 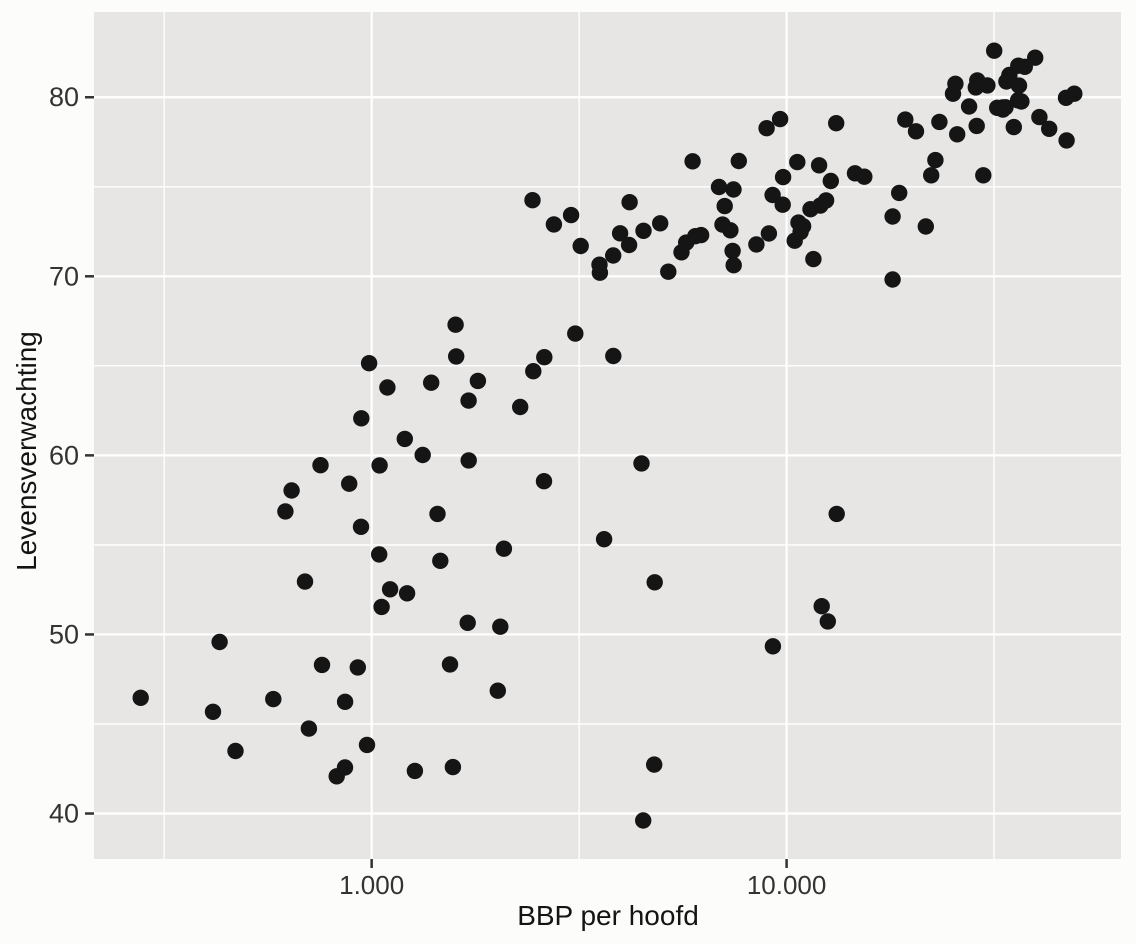 What do you see at coordinates (64, 455) in the screenshot?
I see `y-tick-label: 60` at bounding box center [64, 455].